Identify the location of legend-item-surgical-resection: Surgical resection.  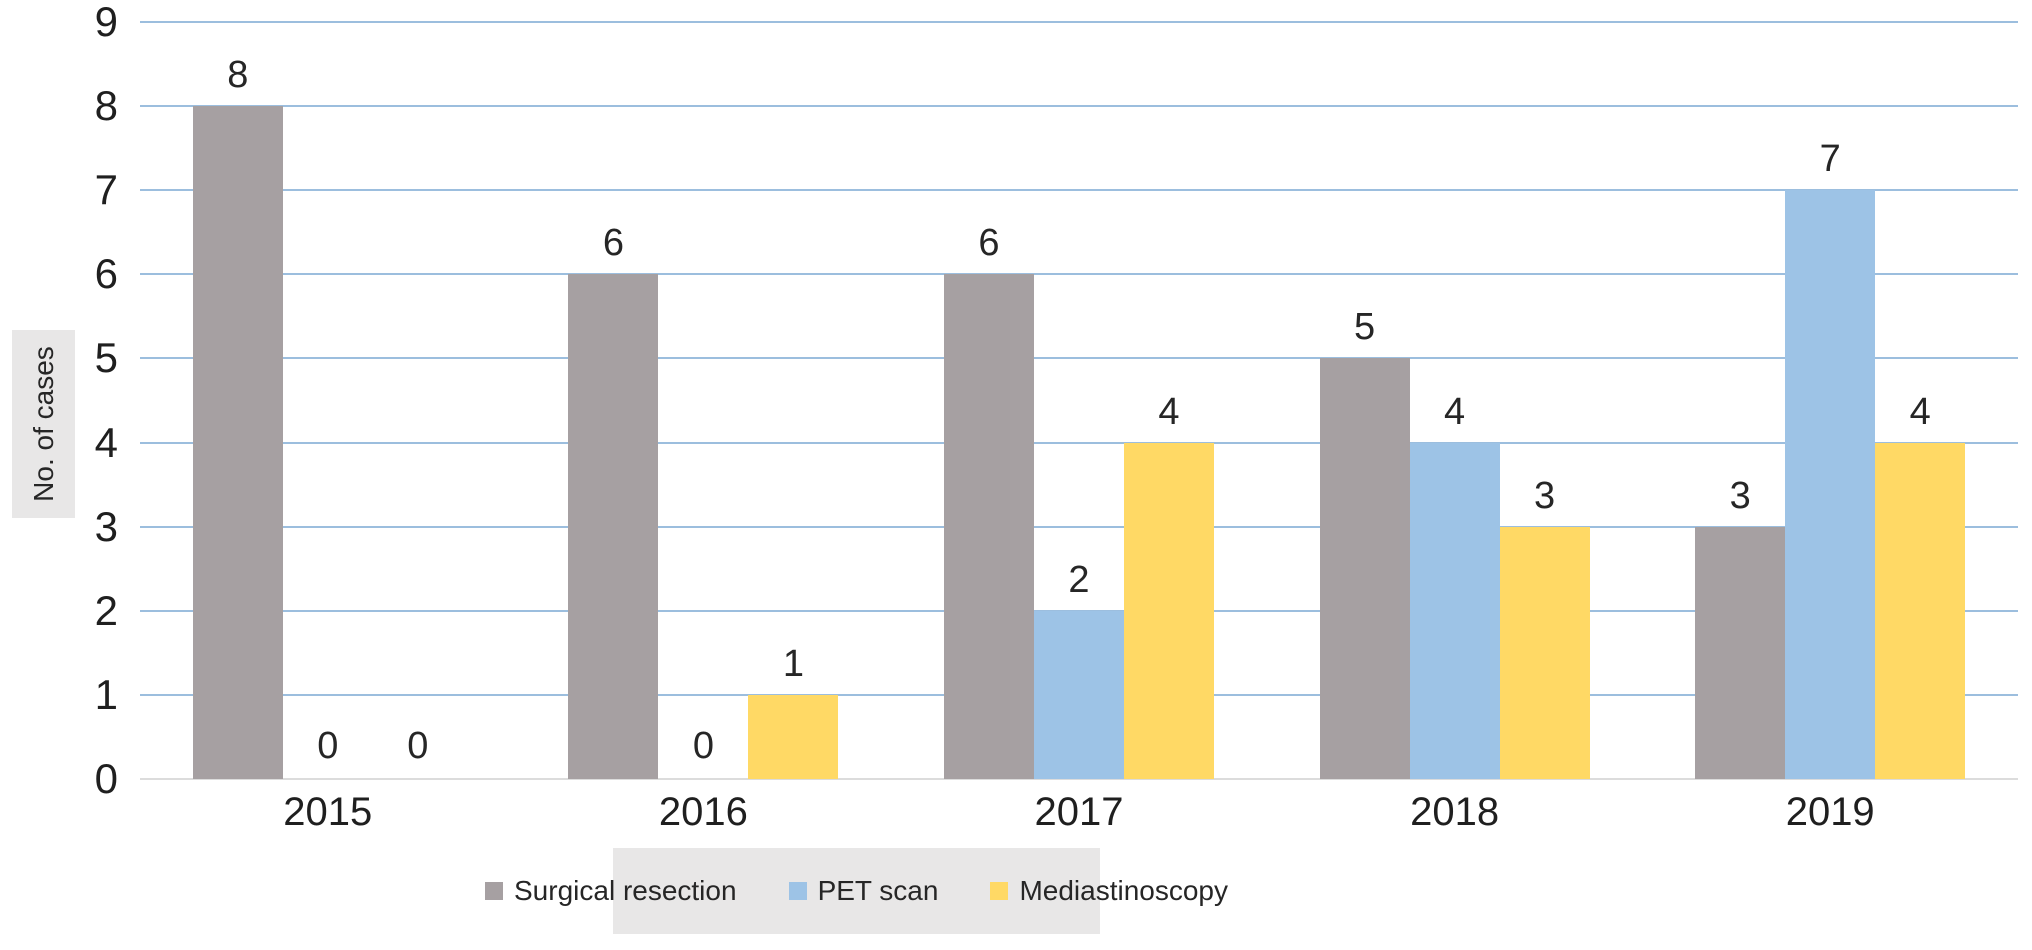
(611, 891).